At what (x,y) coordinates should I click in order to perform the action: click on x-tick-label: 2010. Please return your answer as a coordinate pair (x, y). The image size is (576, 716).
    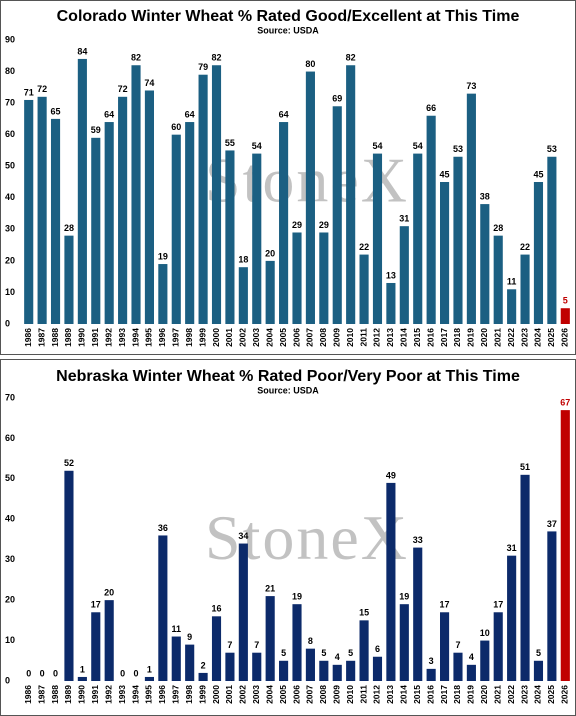
    Looking at the image, I should click on (350, 694).